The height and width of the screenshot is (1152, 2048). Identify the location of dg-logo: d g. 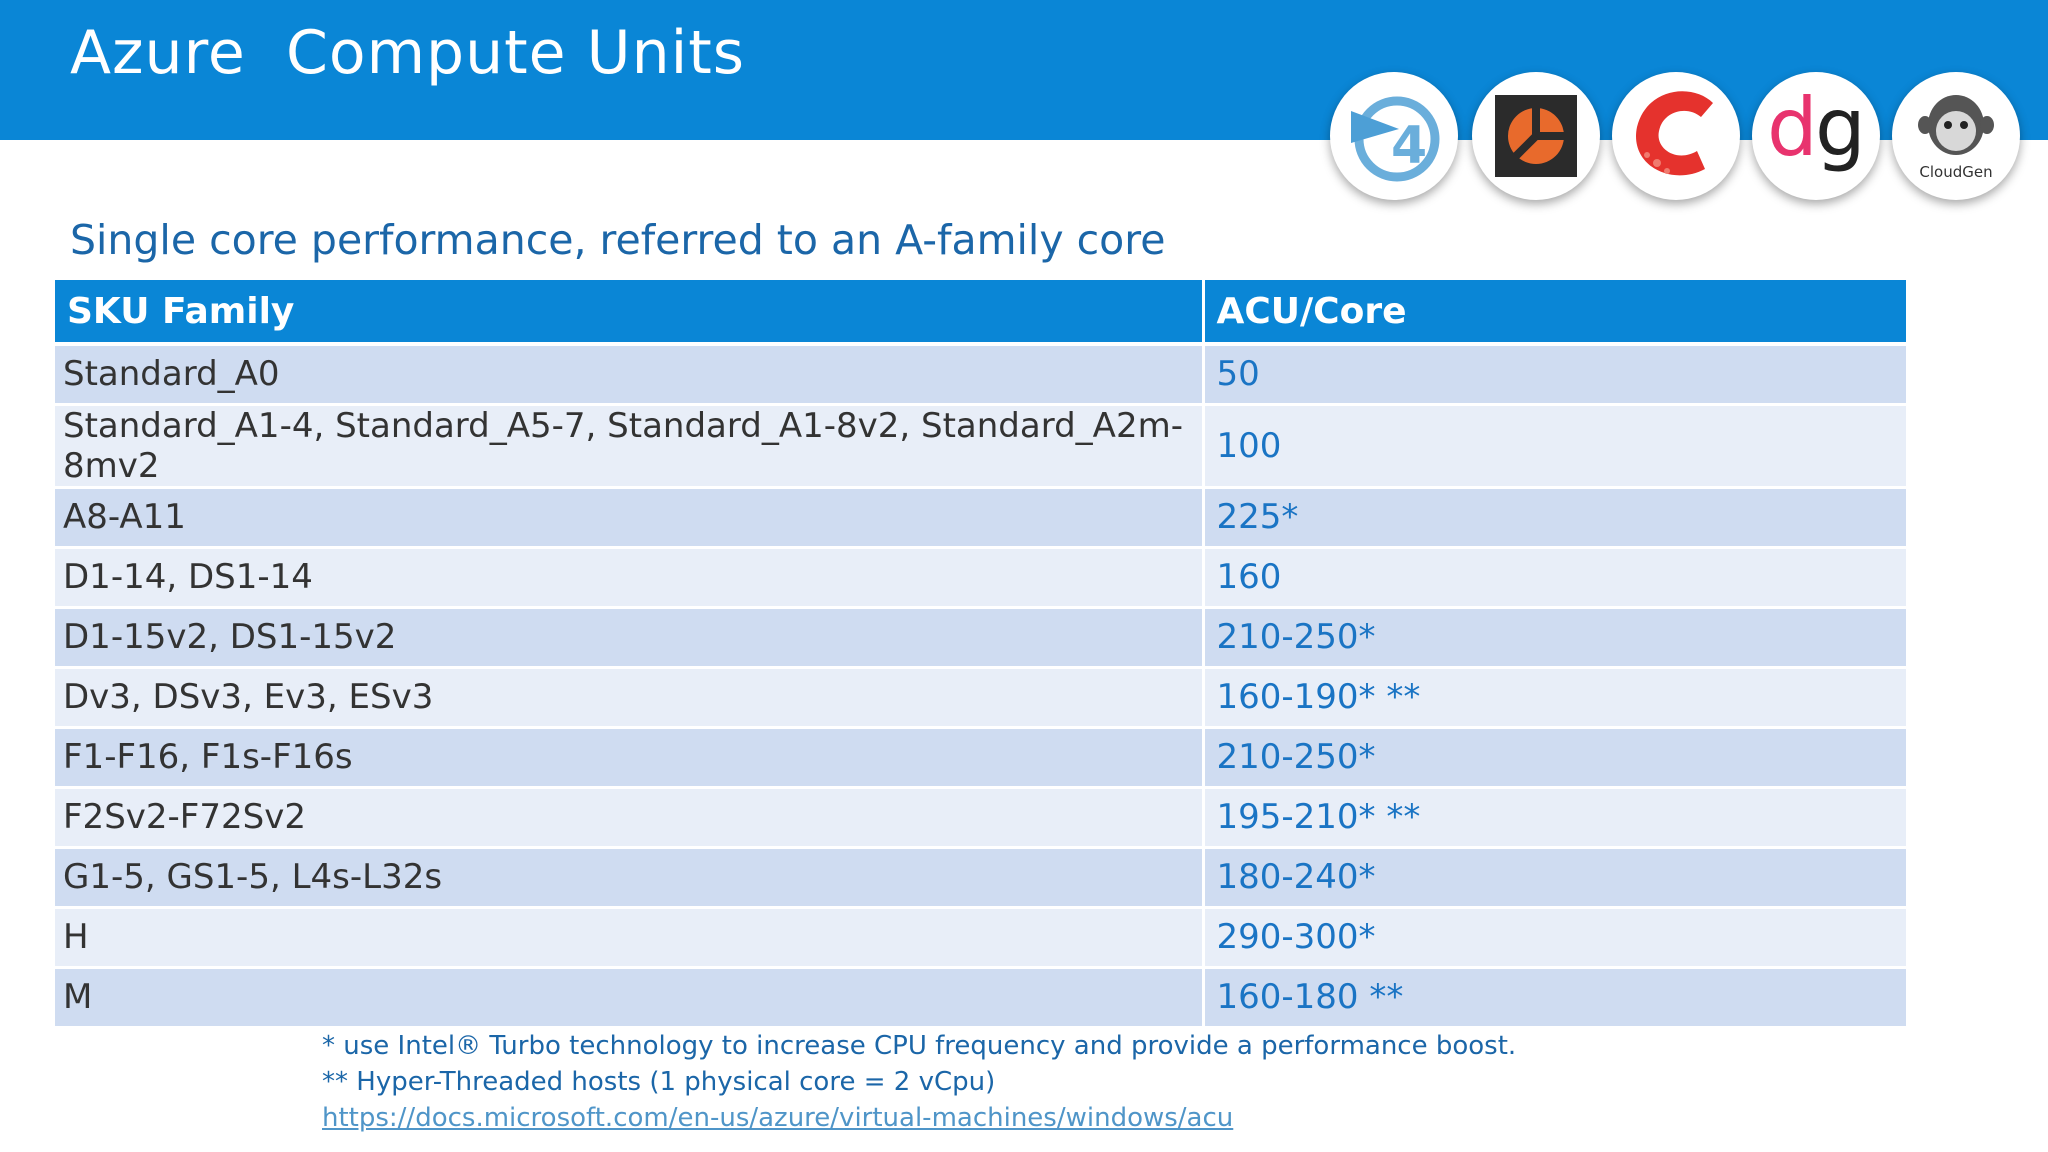
(1816, 136).